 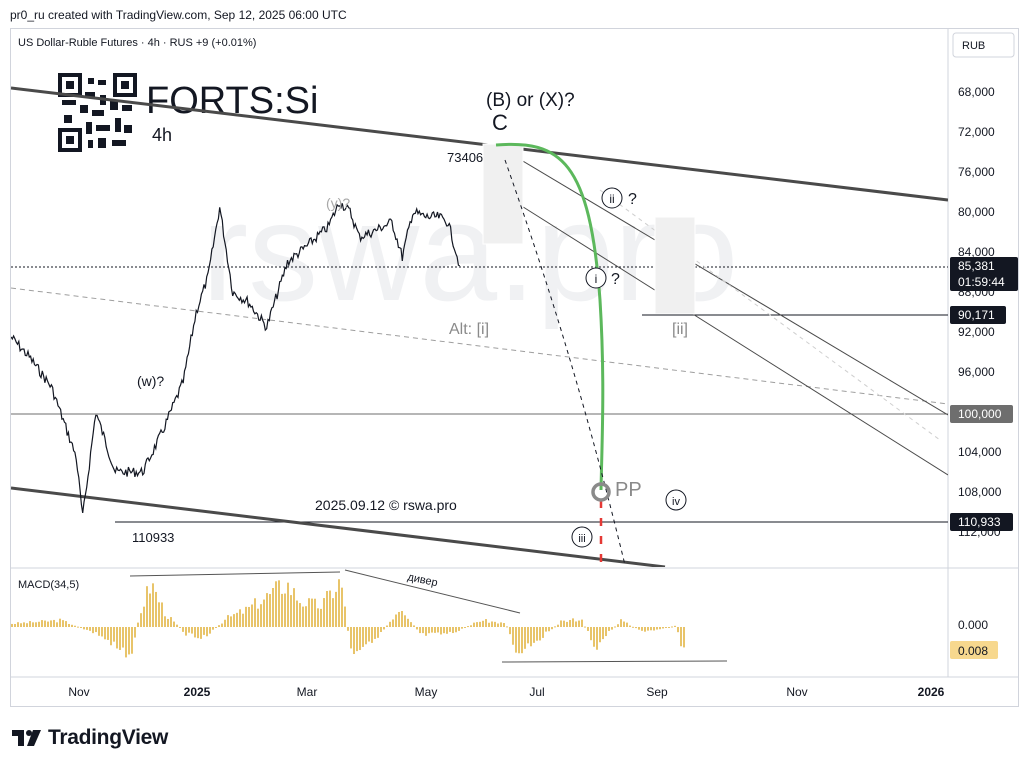 I want to click on wave-i-circle, so click(x=596, y=278).